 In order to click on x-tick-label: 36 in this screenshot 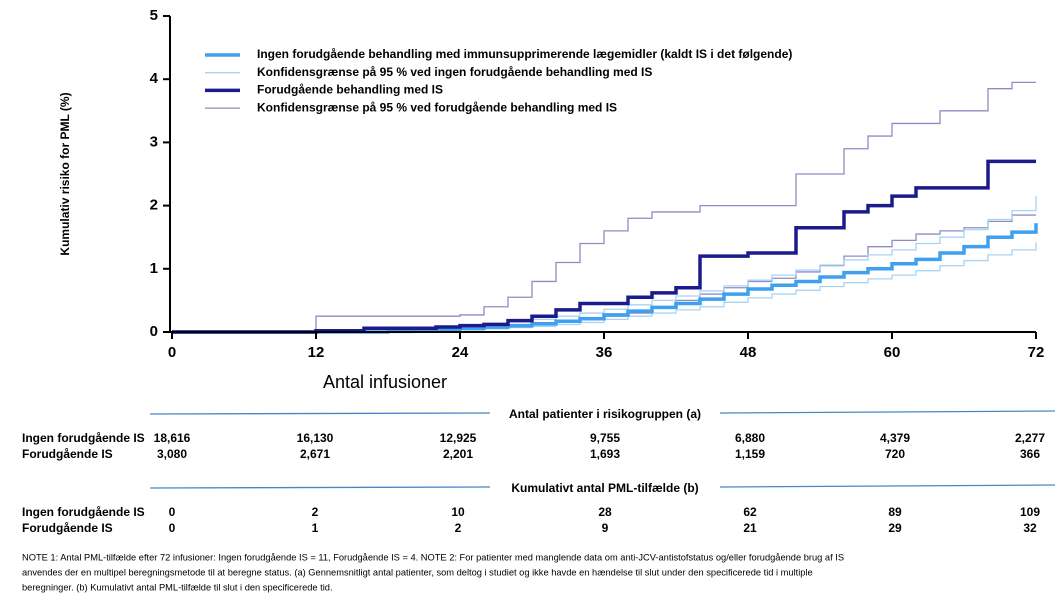, I will do `click(604, 352)`.